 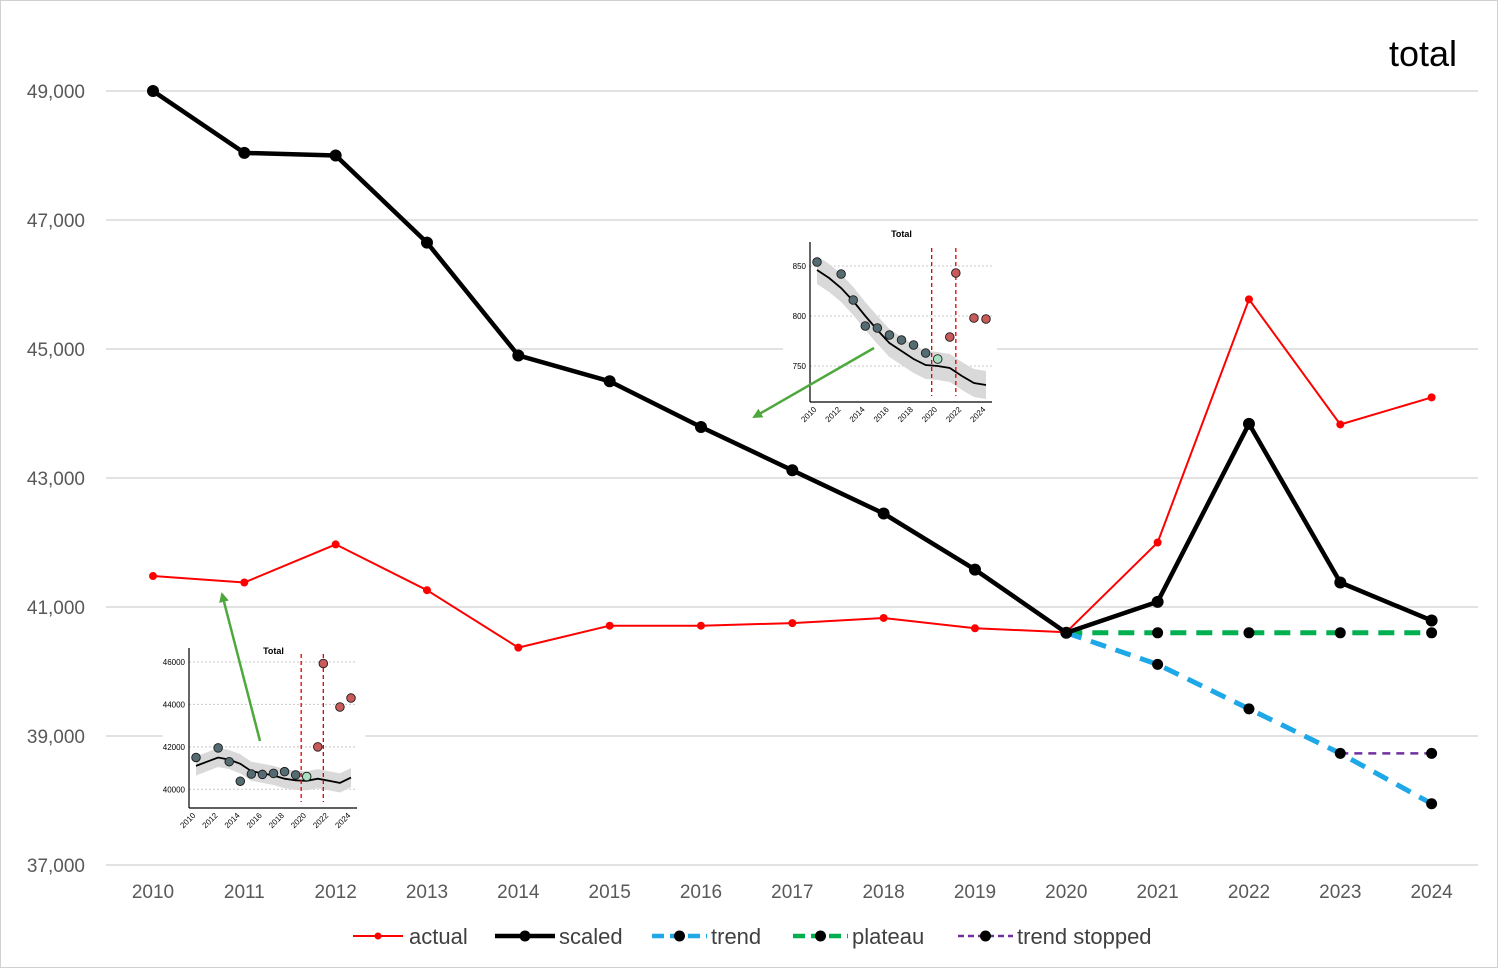 What do you see at coordinates (56, 479) in the screenshot?
I see `y-tick-label: 43,000` at bounding box center [56, 479].